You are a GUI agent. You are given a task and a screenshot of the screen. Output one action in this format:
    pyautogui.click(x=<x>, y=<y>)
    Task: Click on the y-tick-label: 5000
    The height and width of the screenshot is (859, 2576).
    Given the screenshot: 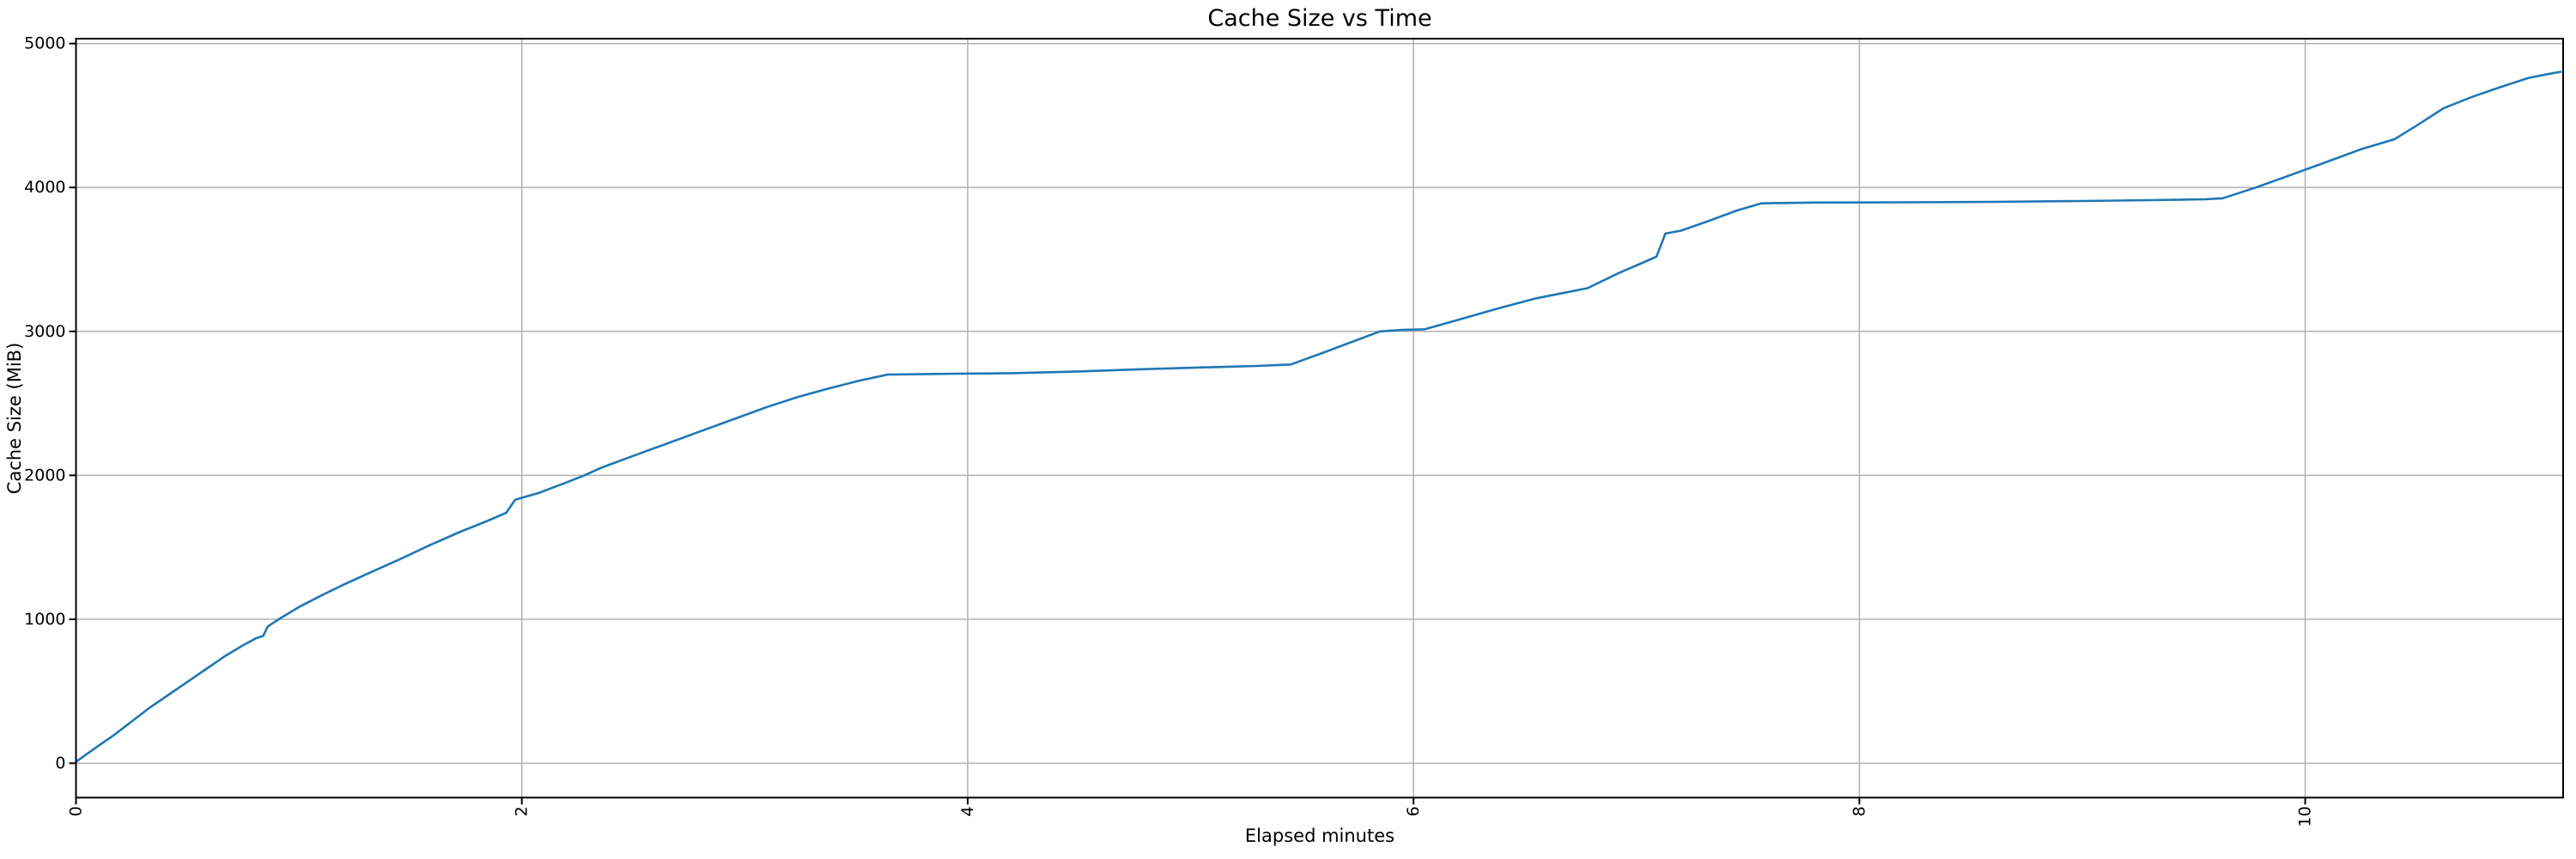 What is the action you would take?
    pyautogui.click(x=44, y=44)
    